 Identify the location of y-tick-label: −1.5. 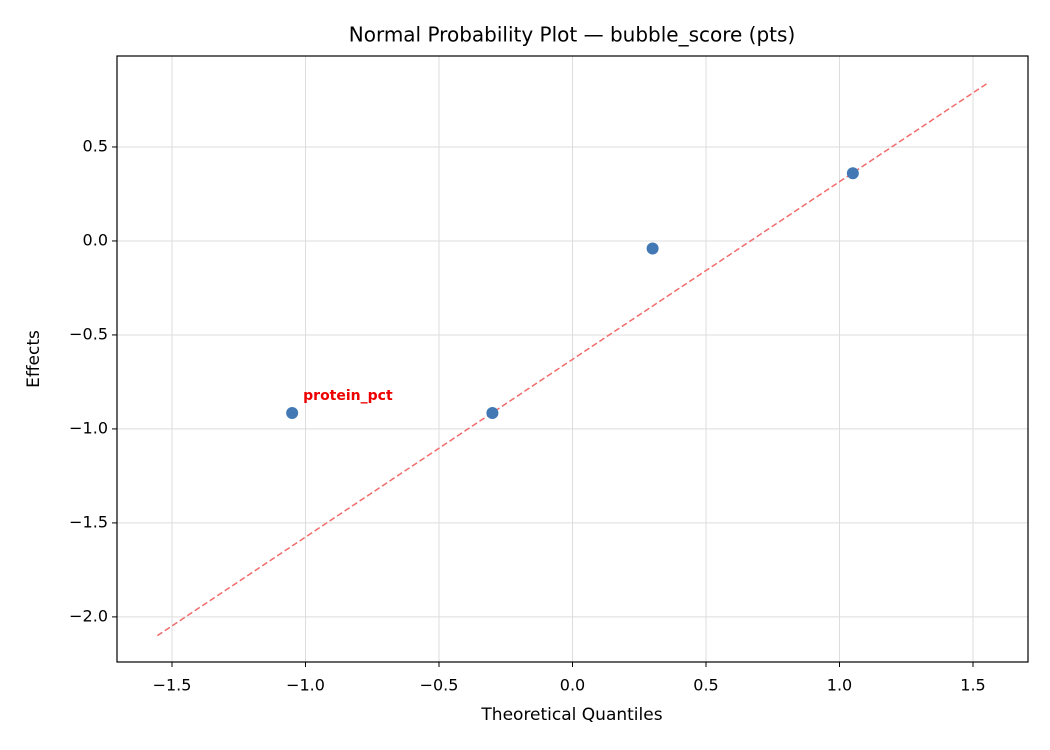
(88, 521).